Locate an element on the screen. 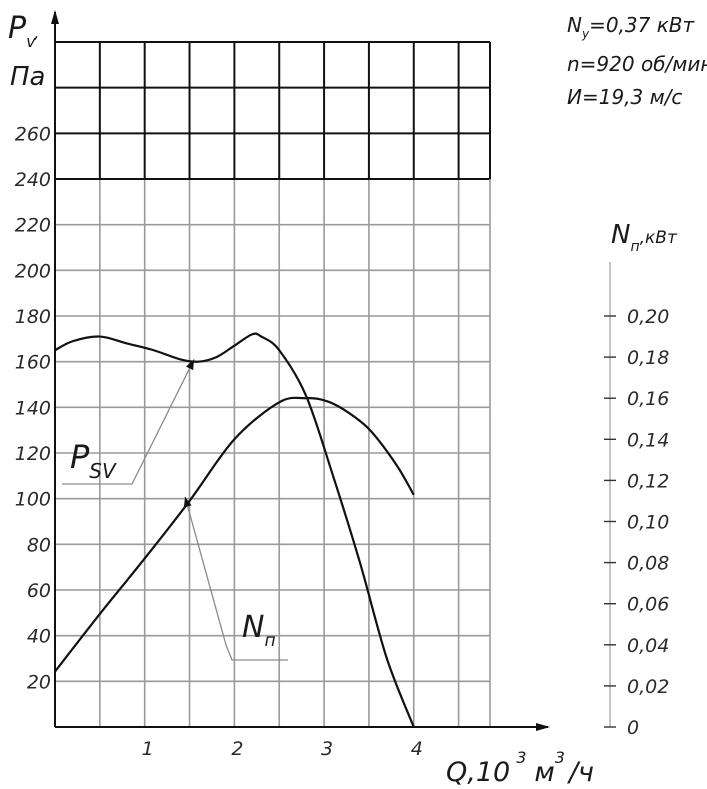  y-left-tick-label: 100 is located at coordinates (33, 500).